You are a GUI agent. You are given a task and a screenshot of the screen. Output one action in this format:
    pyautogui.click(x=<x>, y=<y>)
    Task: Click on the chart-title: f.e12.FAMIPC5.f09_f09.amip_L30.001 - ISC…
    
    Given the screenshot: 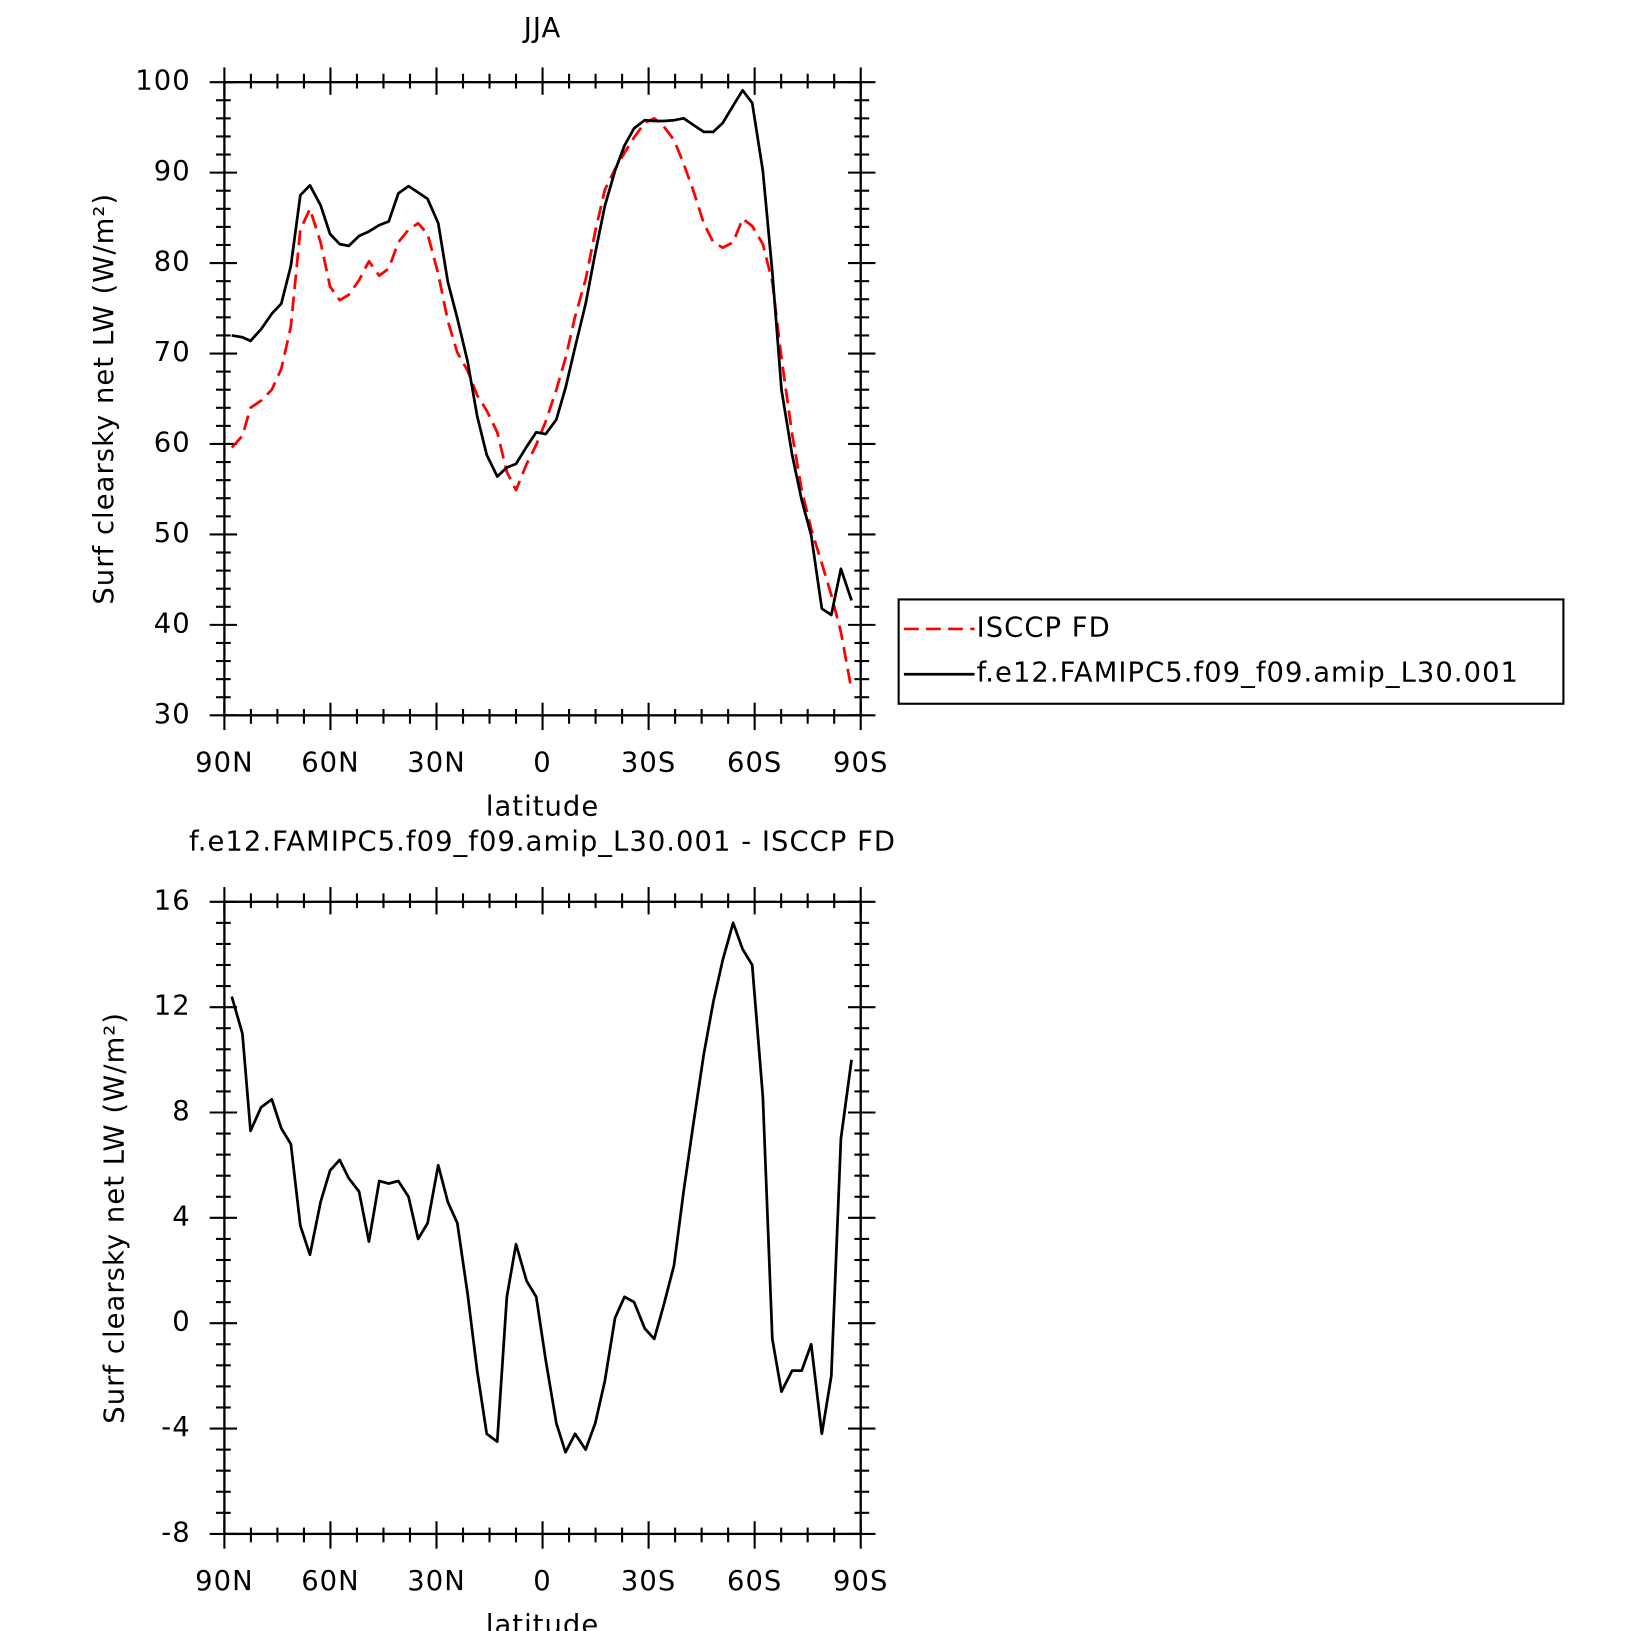 What is the action you would take?
    pyautogui.click(x=542, y=841)
    